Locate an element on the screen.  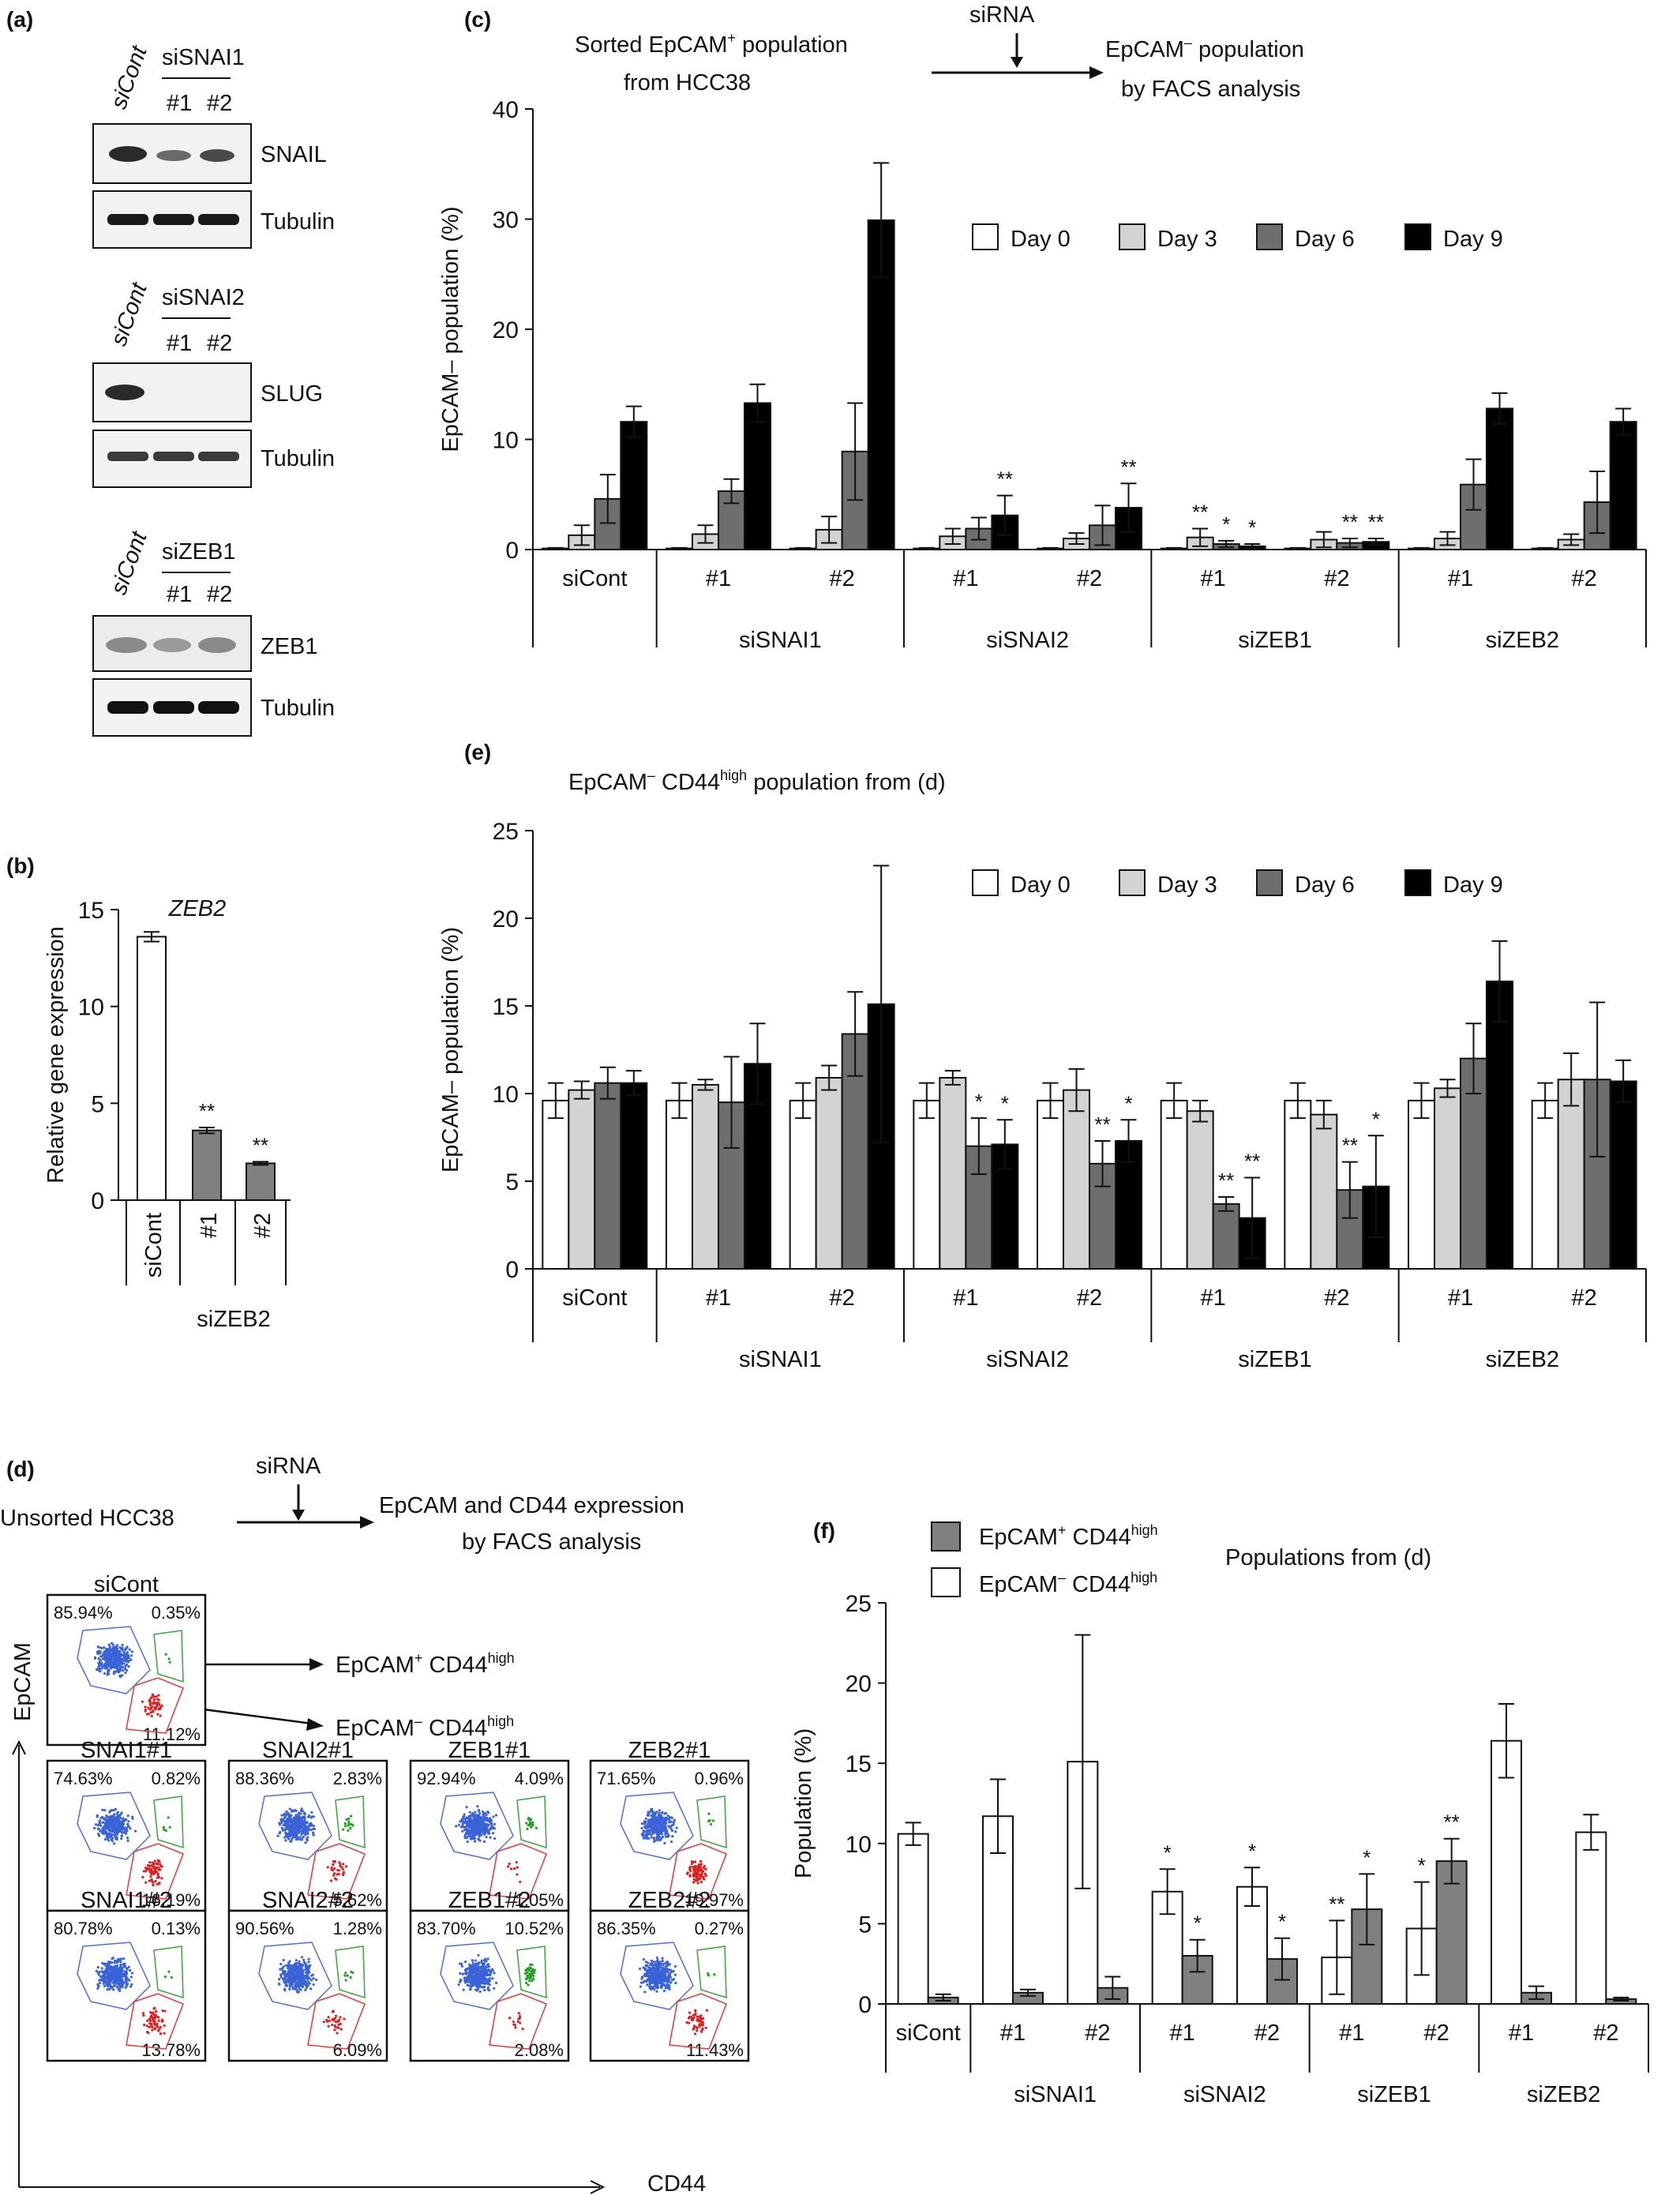
blot-sicont-label: siCont is located at coordinates (130, 76).